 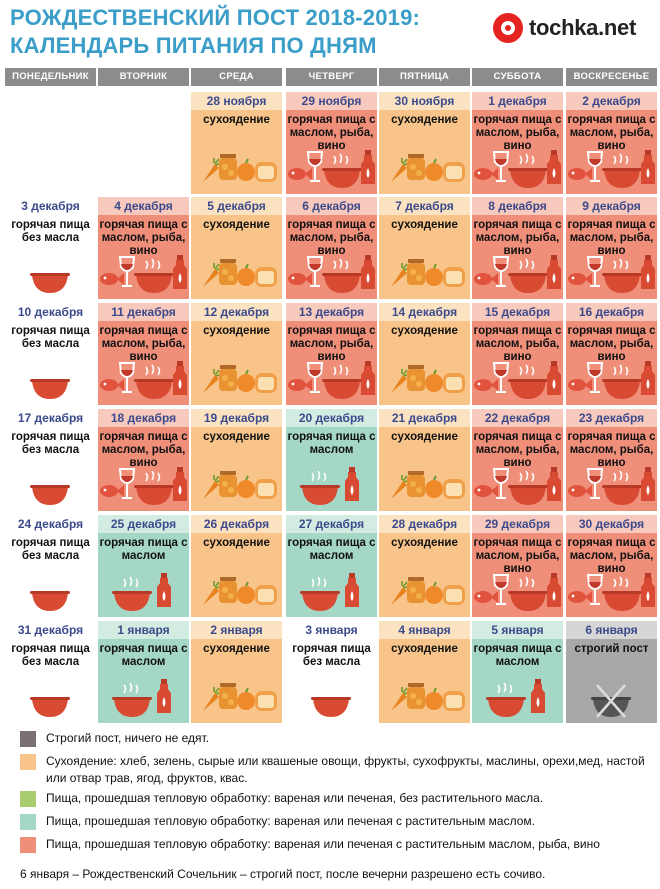 I want to click on site-logo: tochka.net, so click(x=573, y=28).